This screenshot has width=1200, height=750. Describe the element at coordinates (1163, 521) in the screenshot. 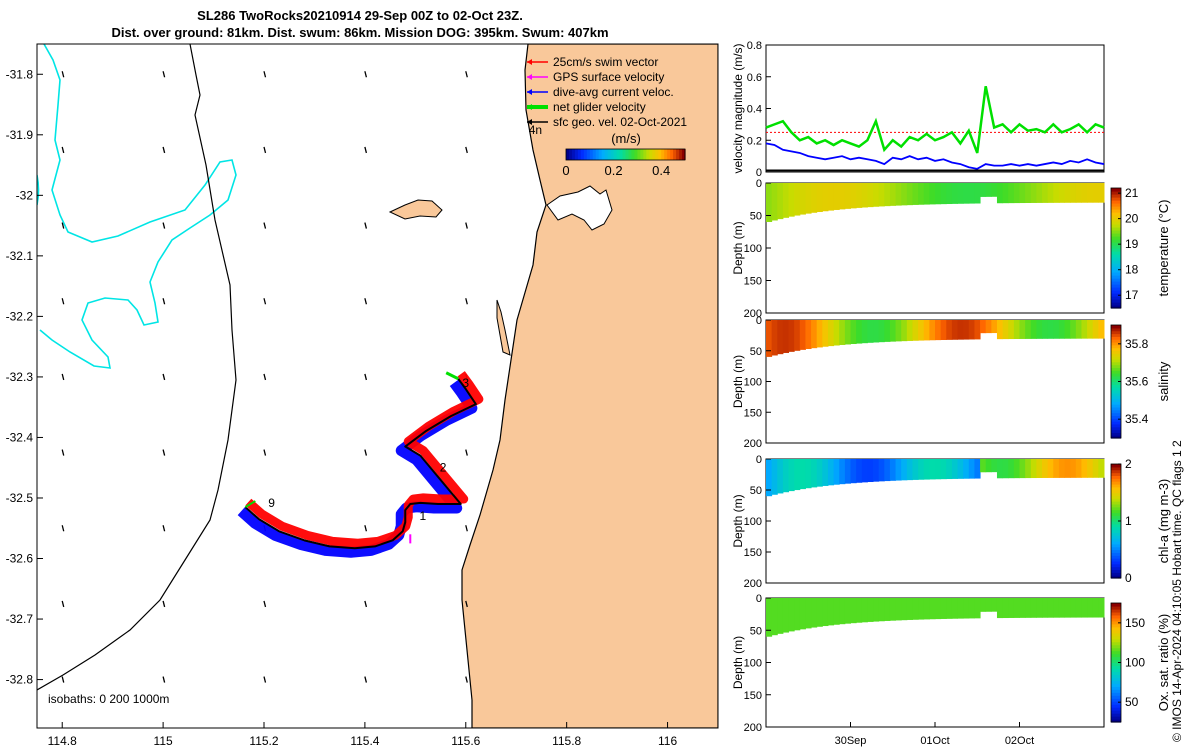

I see `colorbar-label: chl-a (mg m-3)` at that location.